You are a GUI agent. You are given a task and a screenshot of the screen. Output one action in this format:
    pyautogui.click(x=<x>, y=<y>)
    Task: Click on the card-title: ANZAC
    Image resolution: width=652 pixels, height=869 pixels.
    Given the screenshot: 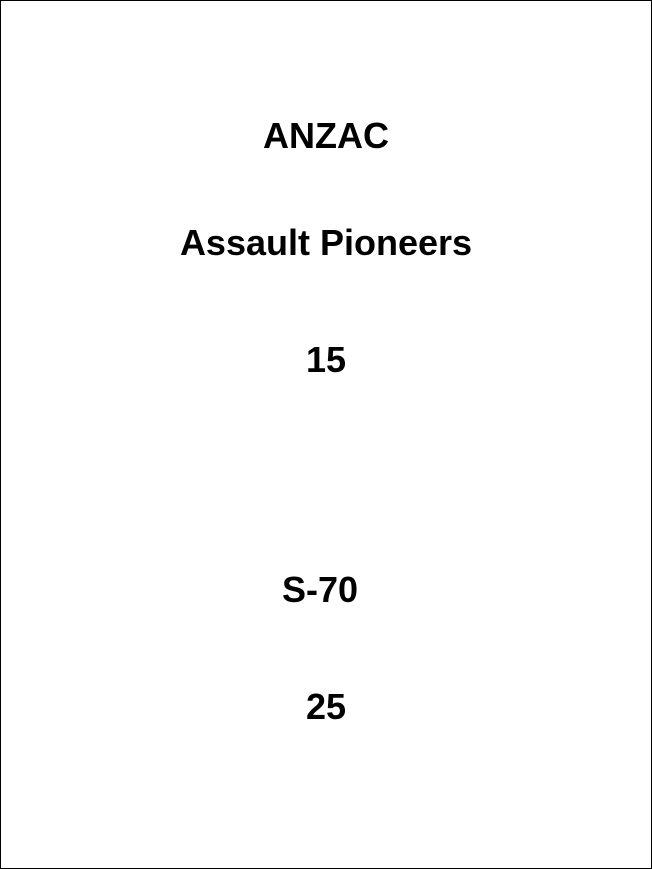 What is the action you would take?
    pyautogui.click(x=326, y=135)
    